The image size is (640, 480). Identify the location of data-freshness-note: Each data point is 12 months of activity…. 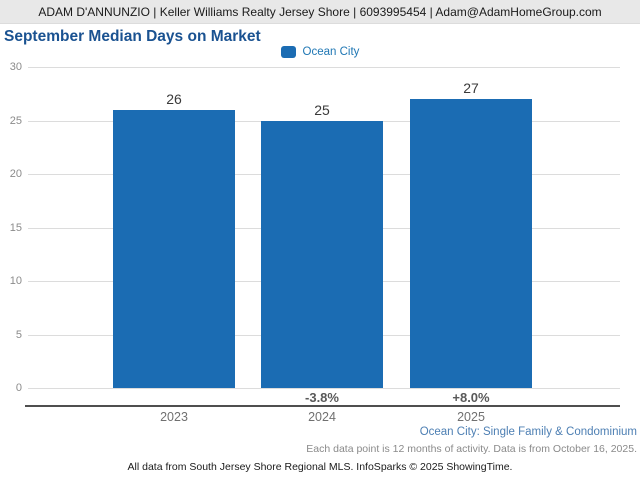
(471, 449).